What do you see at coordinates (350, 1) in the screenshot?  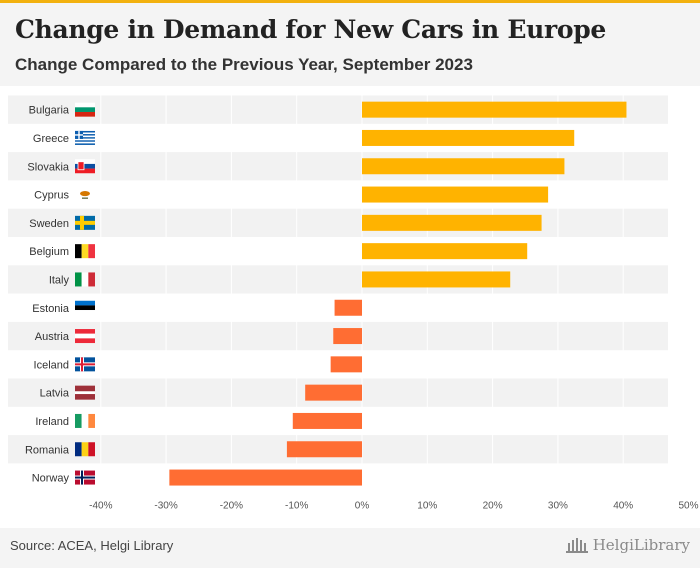 I see `top-accent-rule` at bounding box center [350, 1].